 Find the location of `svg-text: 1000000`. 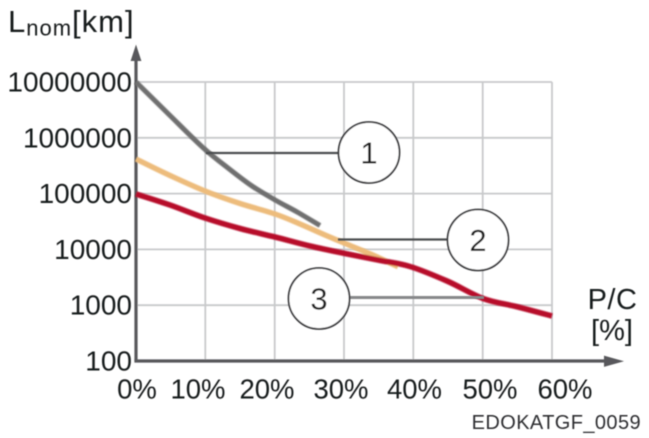

svg-text: 1000000 is located at coordinates (77, 137).